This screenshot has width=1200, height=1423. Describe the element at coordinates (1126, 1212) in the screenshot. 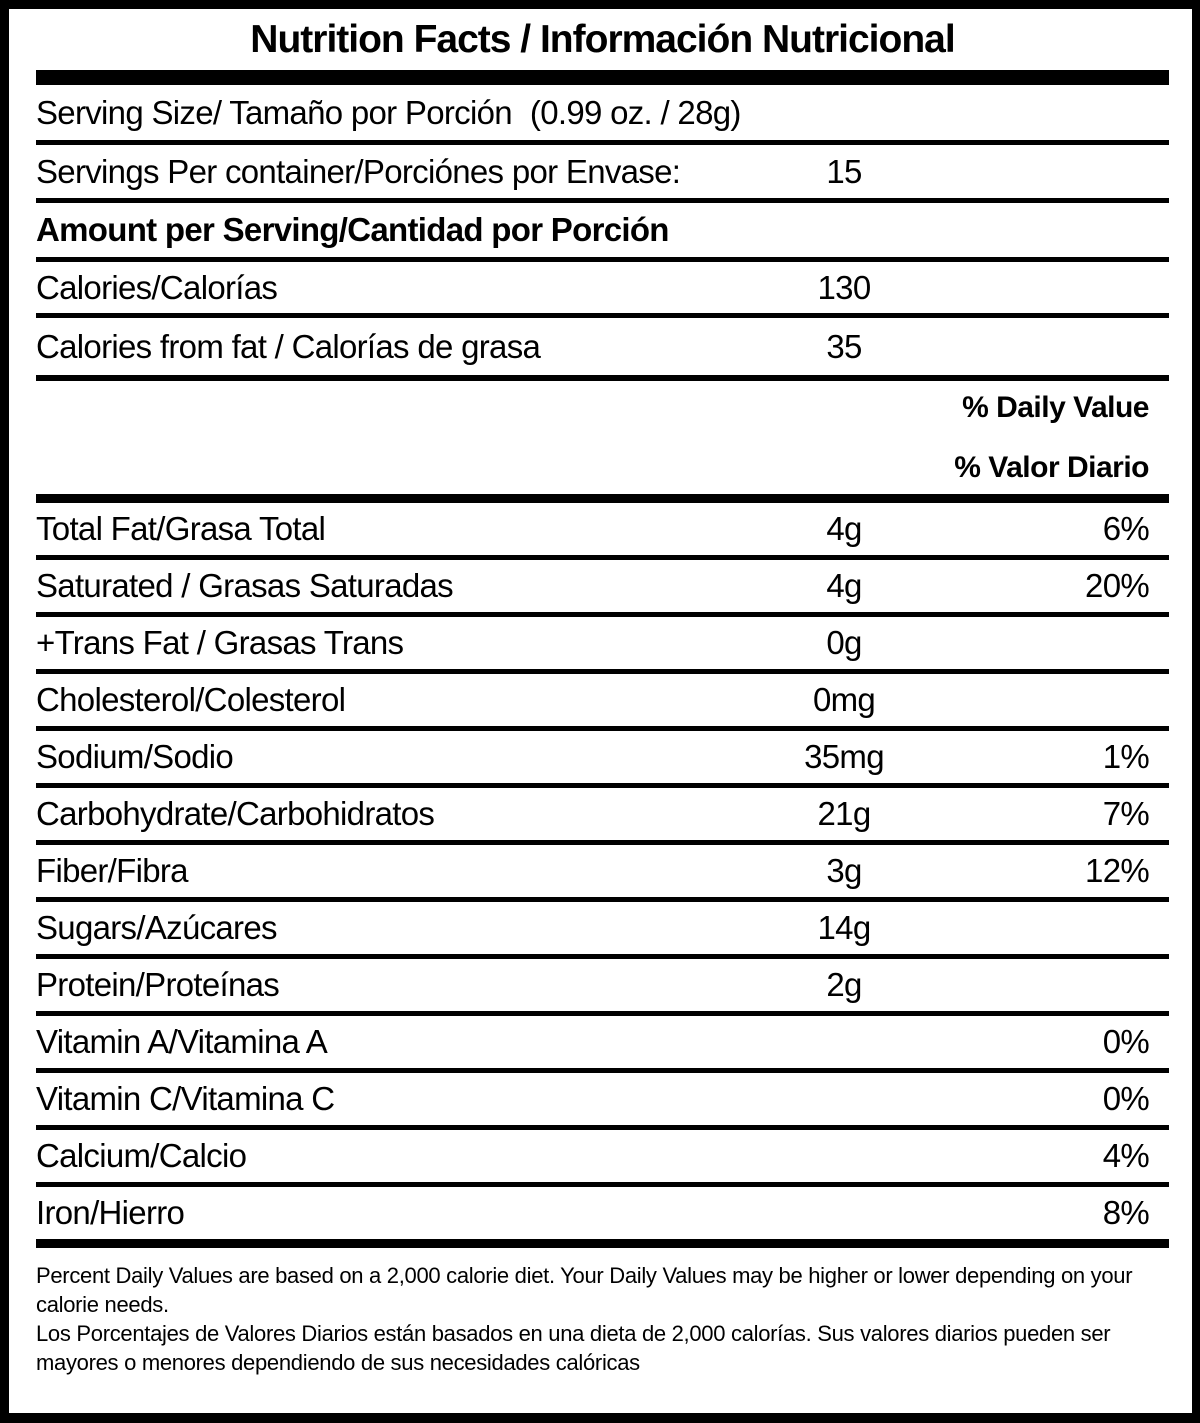

I see `nutrient-dv: 8%` at that location.